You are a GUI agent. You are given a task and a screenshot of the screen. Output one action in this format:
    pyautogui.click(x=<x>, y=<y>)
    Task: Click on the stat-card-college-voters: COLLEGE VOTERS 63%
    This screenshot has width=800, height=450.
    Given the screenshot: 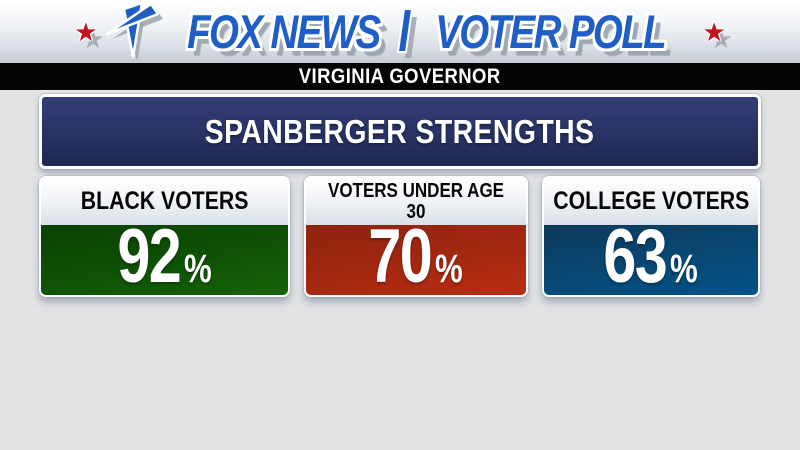 What is the action you would take?
    pyautogui.click(x=651, y=236)
    